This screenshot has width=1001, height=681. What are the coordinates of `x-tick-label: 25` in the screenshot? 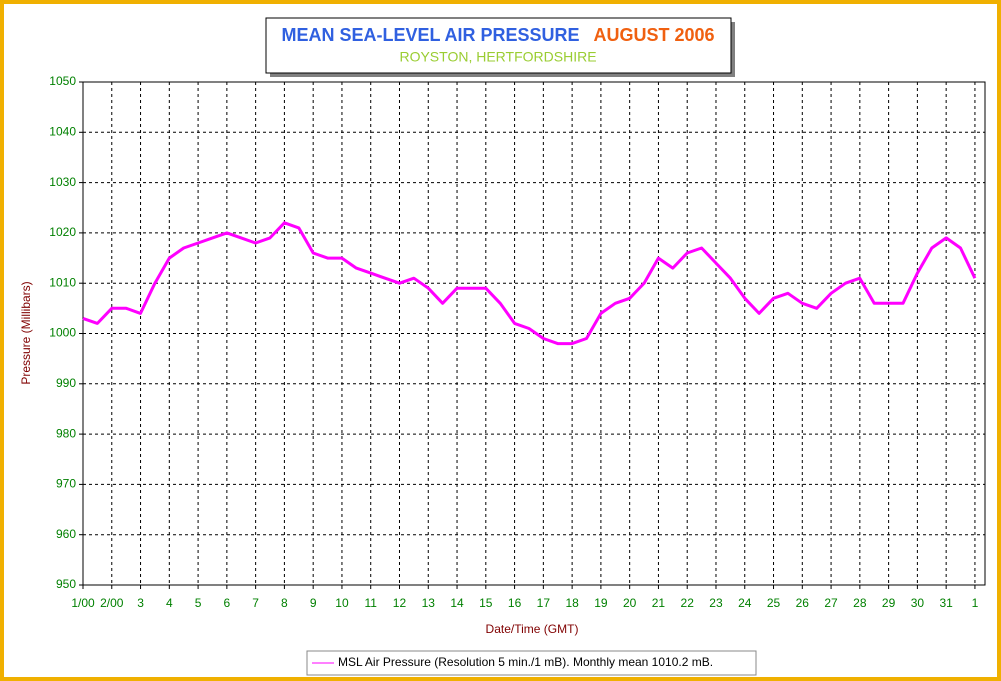 It's located at (774, 603).